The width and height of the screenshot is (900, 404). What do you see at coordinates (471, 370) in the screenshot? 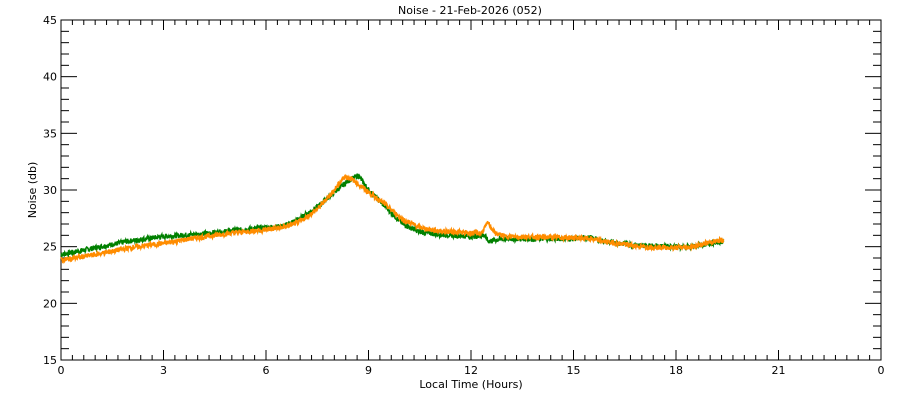
I see `x-tick-label: 12` at bounding box center [471, 370].